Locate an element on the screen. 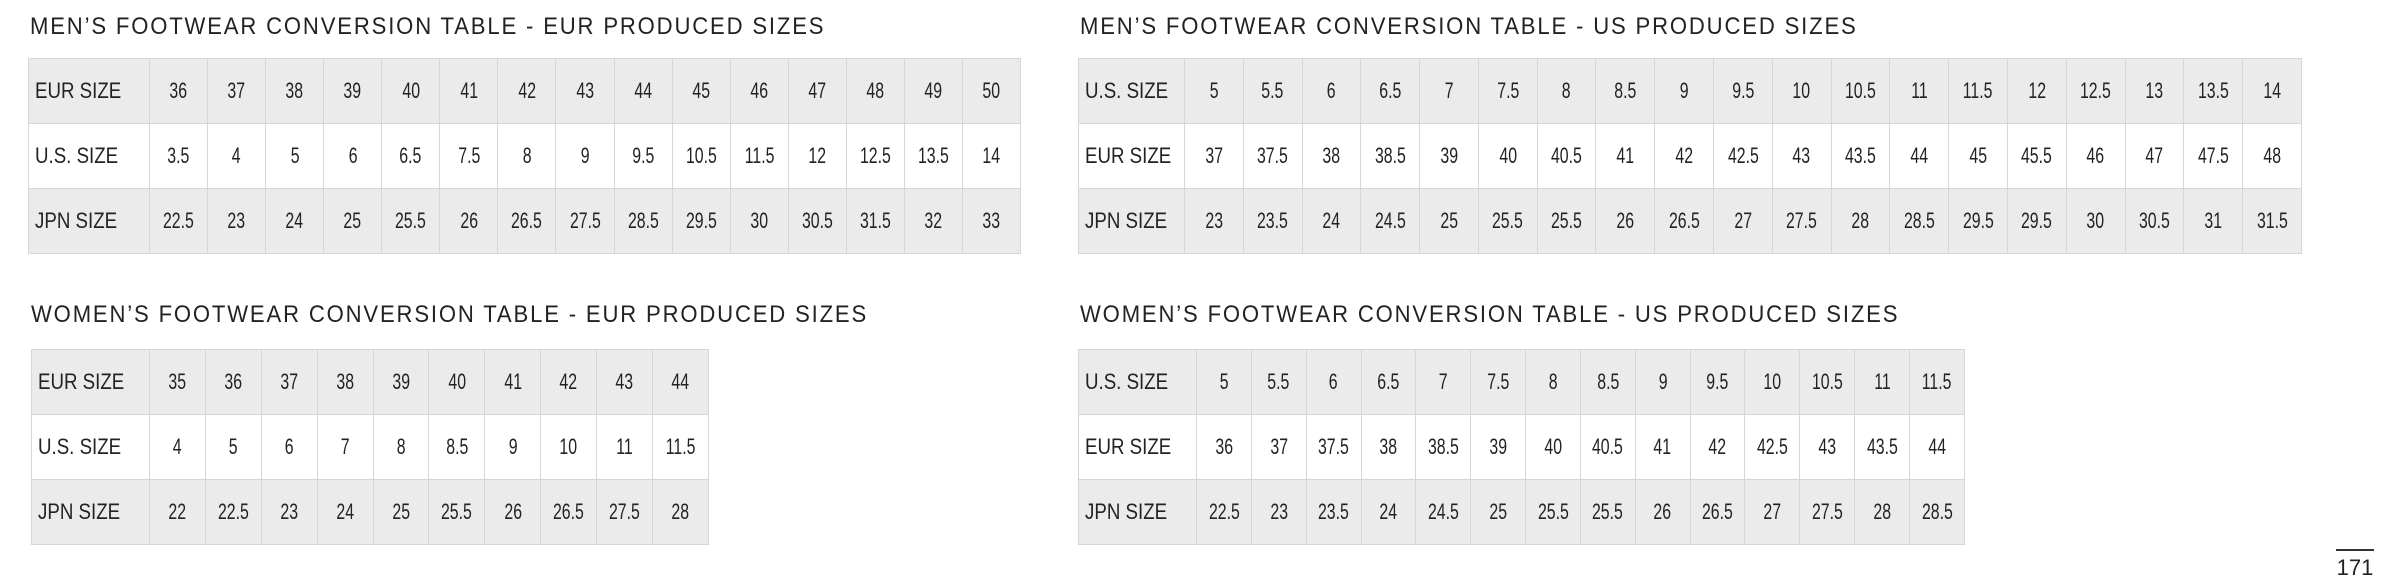 The width and height of the screenshot is (2399, 584). size-value: 28 is located at coordinates (1860, 220).